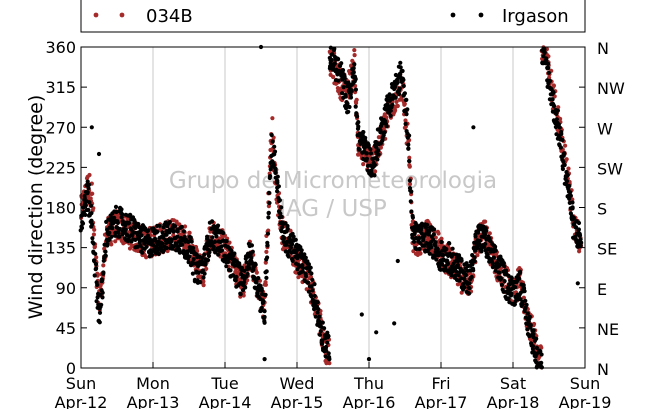 Image resolution: width=650 pixels, height=409 pixels. I want to click on right-tick-label-3: SE, so click(607, 249).